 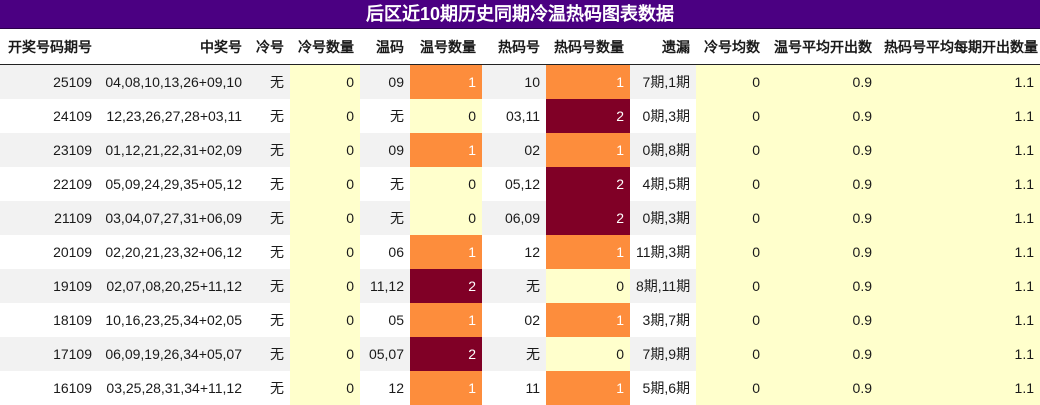 I want to click on numbers-cell: 12,23,26,27,28+03,11, so click(x=173, y=116).